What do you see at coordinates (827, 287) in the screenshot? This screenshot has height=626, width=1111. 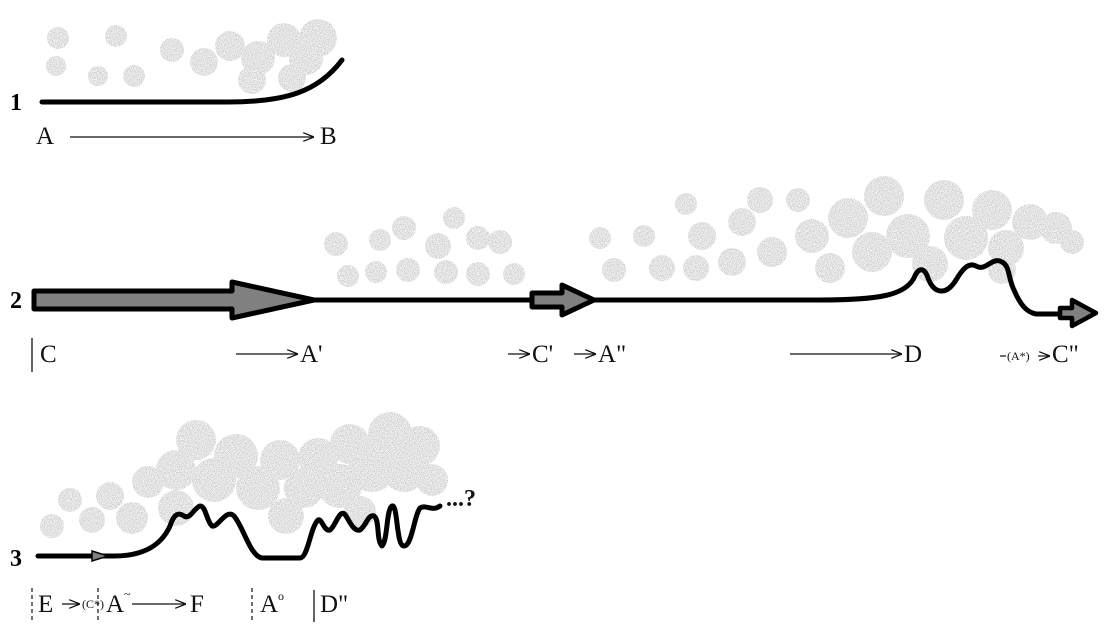 I see `path-line-row-2-b` at bounding box center [827, 287].